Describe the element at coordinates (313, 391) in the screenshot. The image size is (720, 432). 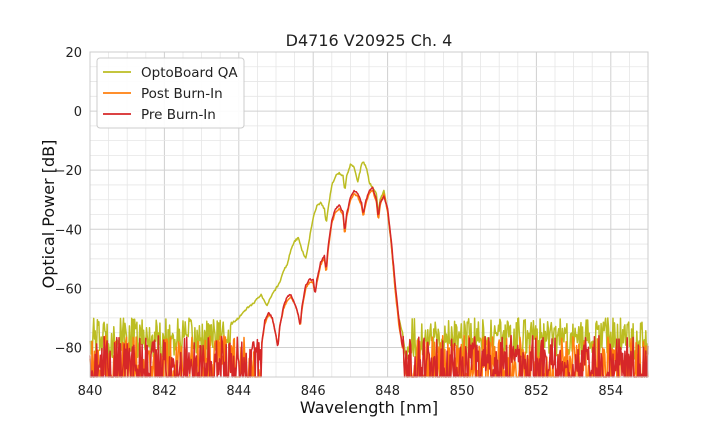
I see `x-tick-label: 846` at that location.